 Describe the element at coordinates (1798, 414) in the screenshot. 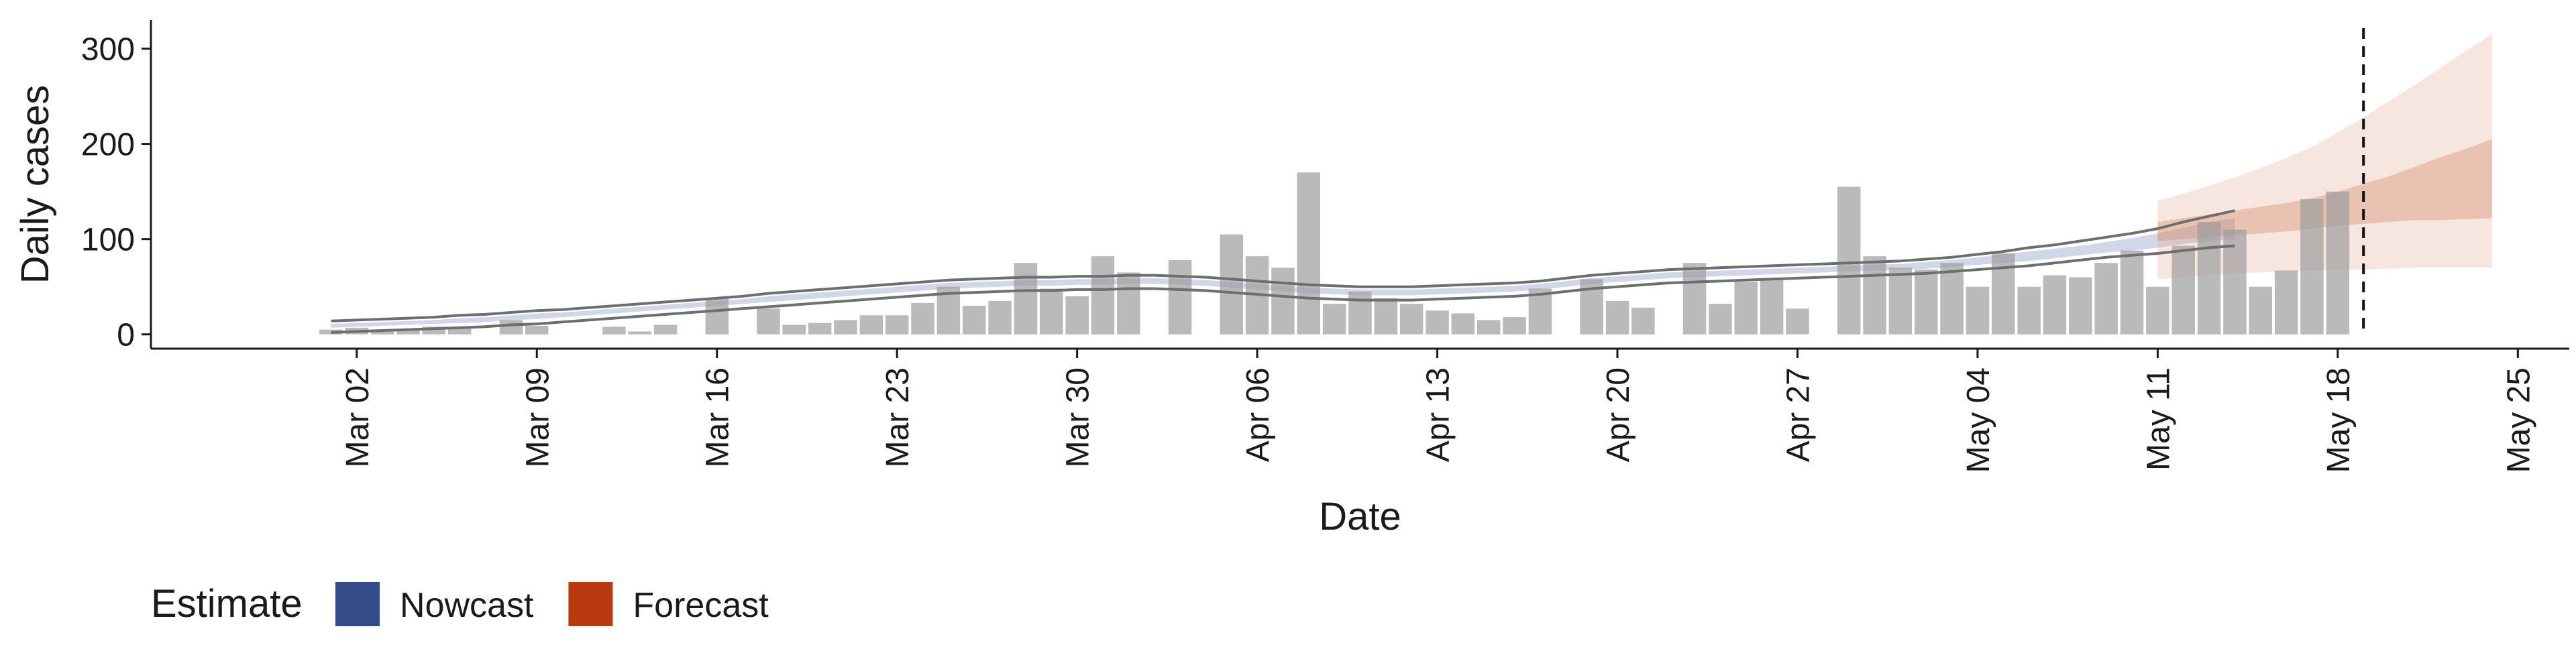

I see `x-tick-label: Apr 27` at that location.